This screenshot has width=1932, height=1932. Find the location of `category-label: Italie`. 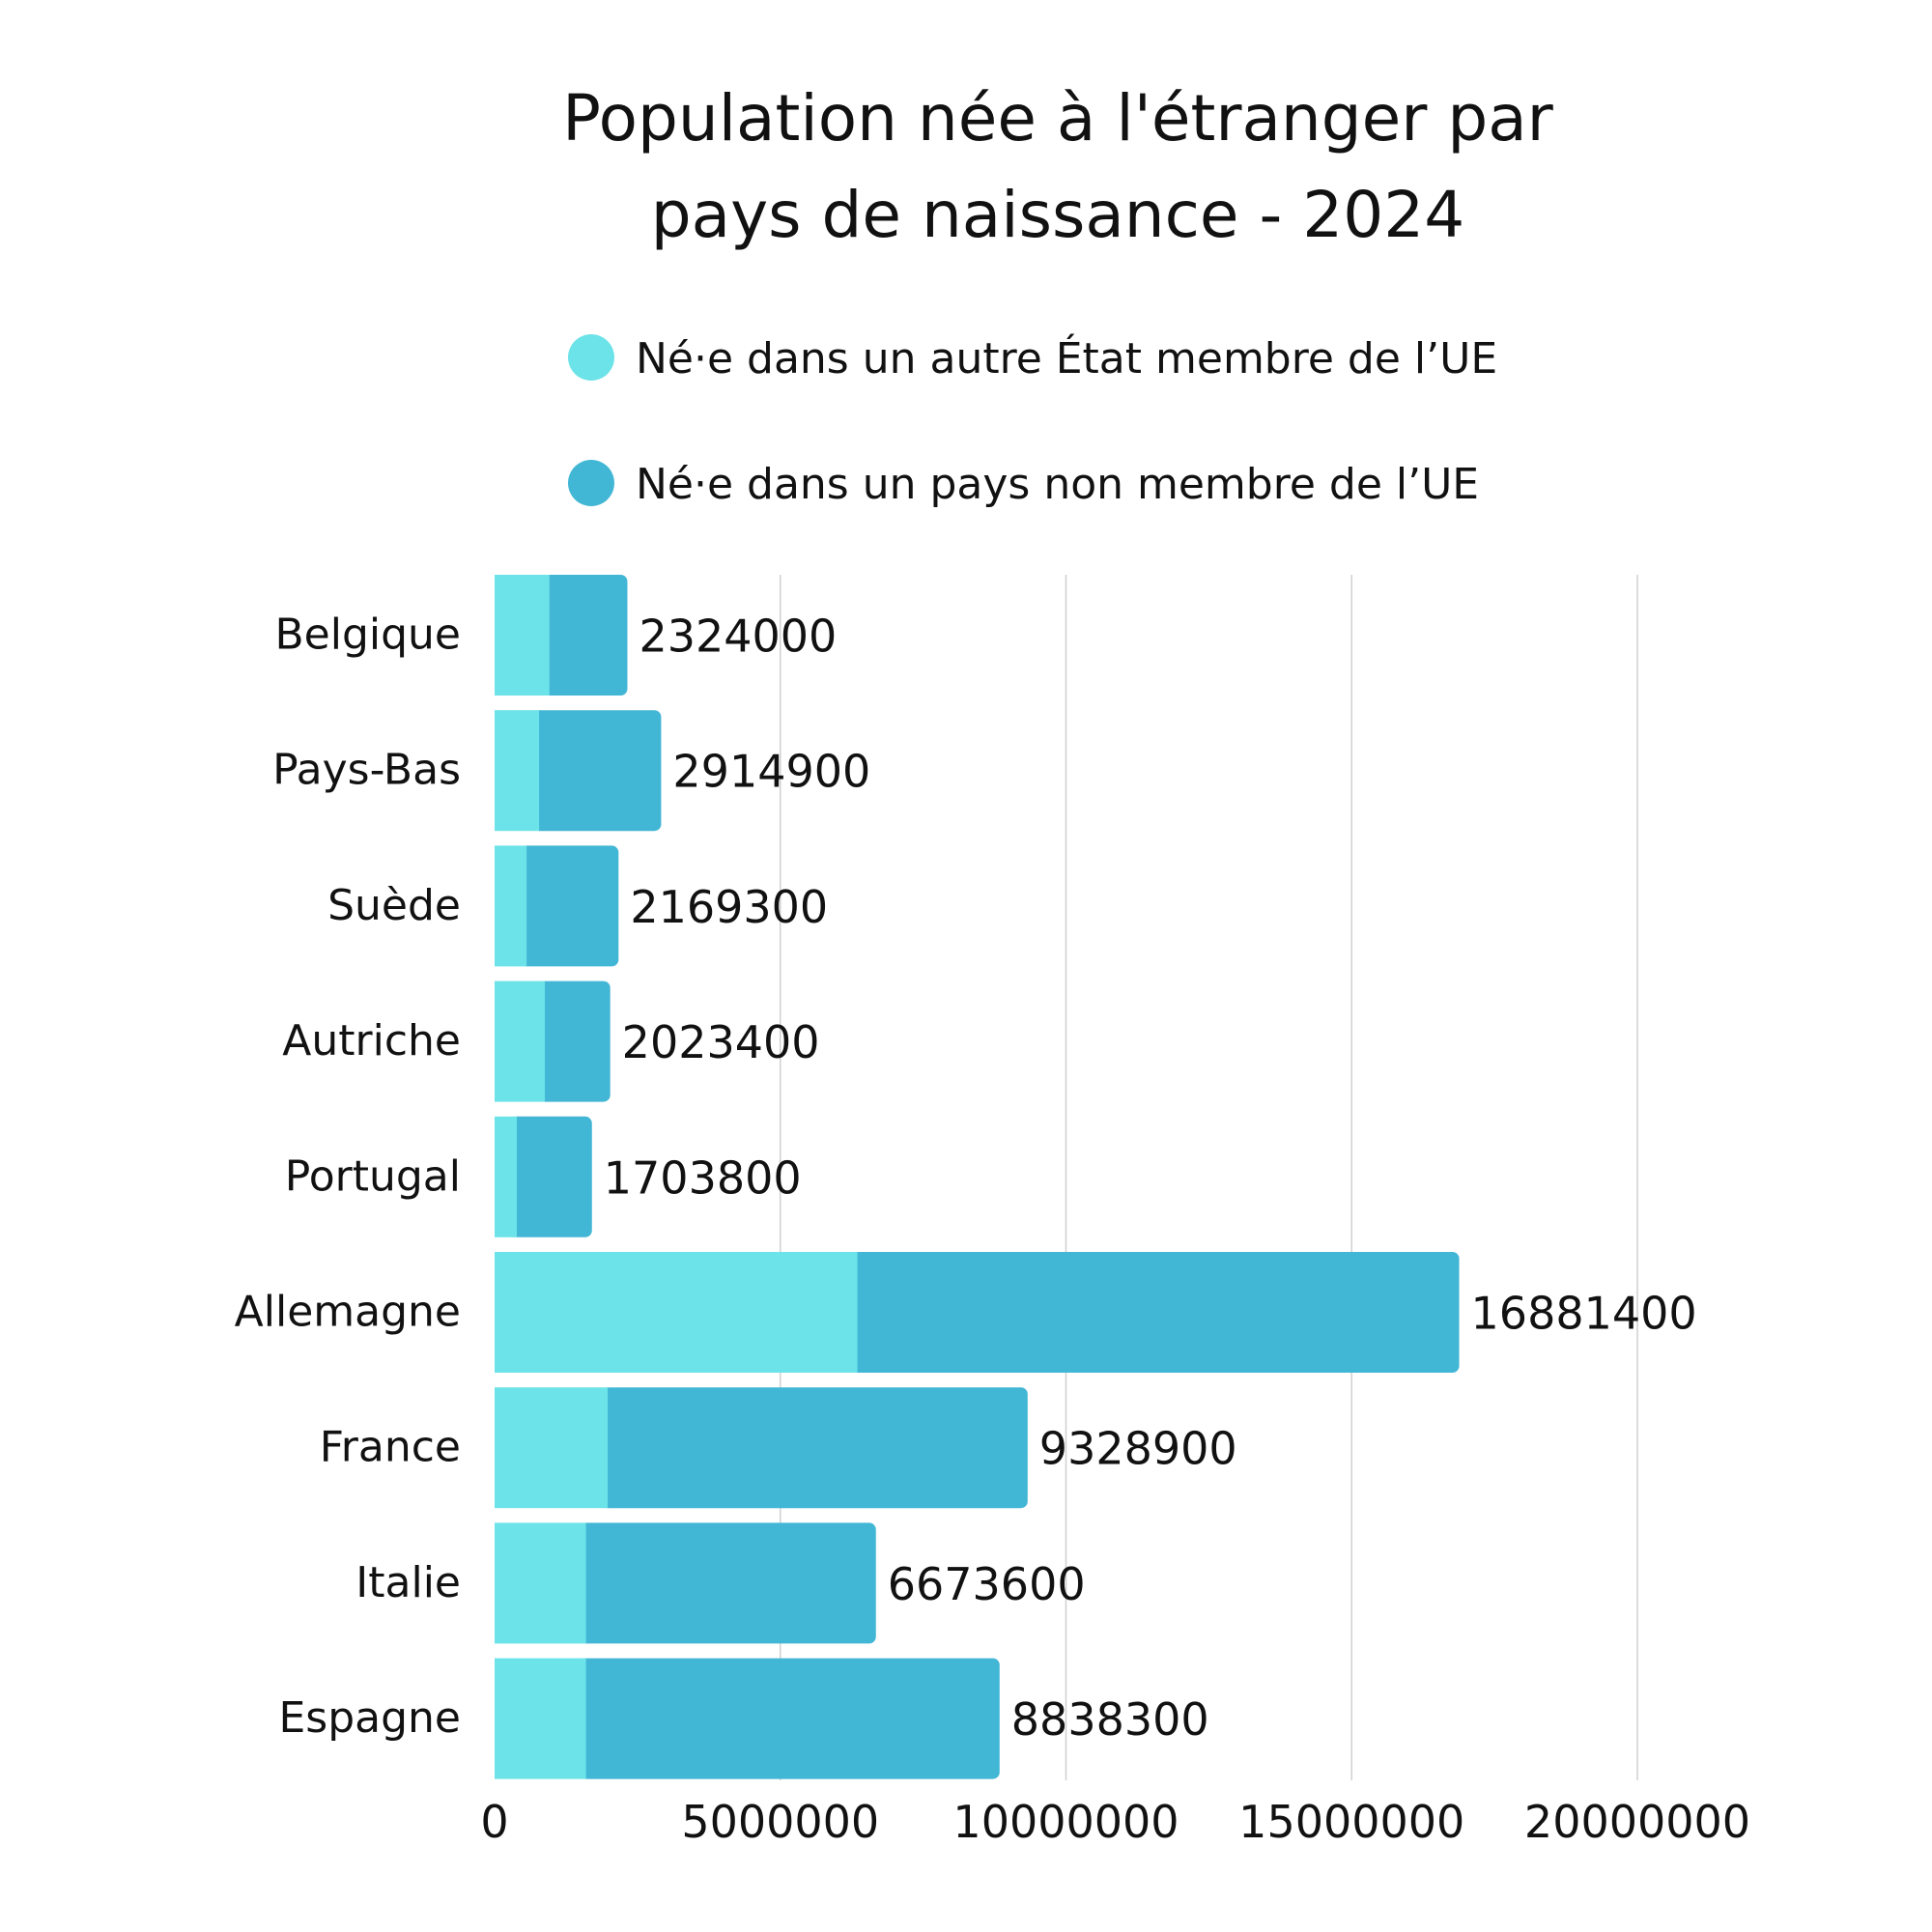

category-label: Italie is located at coordinates (408, 1582).